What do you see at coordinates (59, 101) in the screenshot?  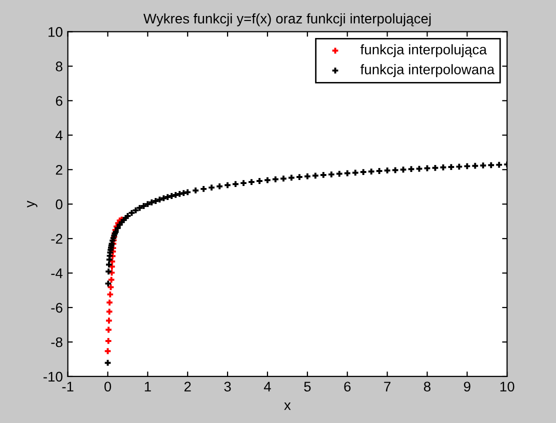 I see `y-tick-label: 6` at bounding box center [59, 101].